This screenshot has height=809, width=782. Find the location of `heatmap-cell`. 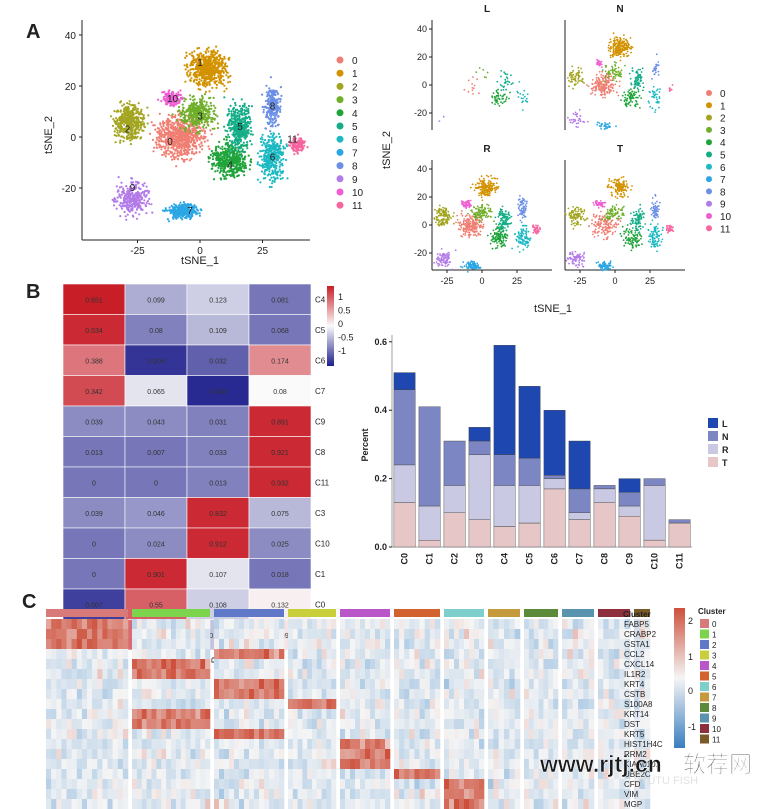

heatmap-cell is located at coordinates (218, 543).